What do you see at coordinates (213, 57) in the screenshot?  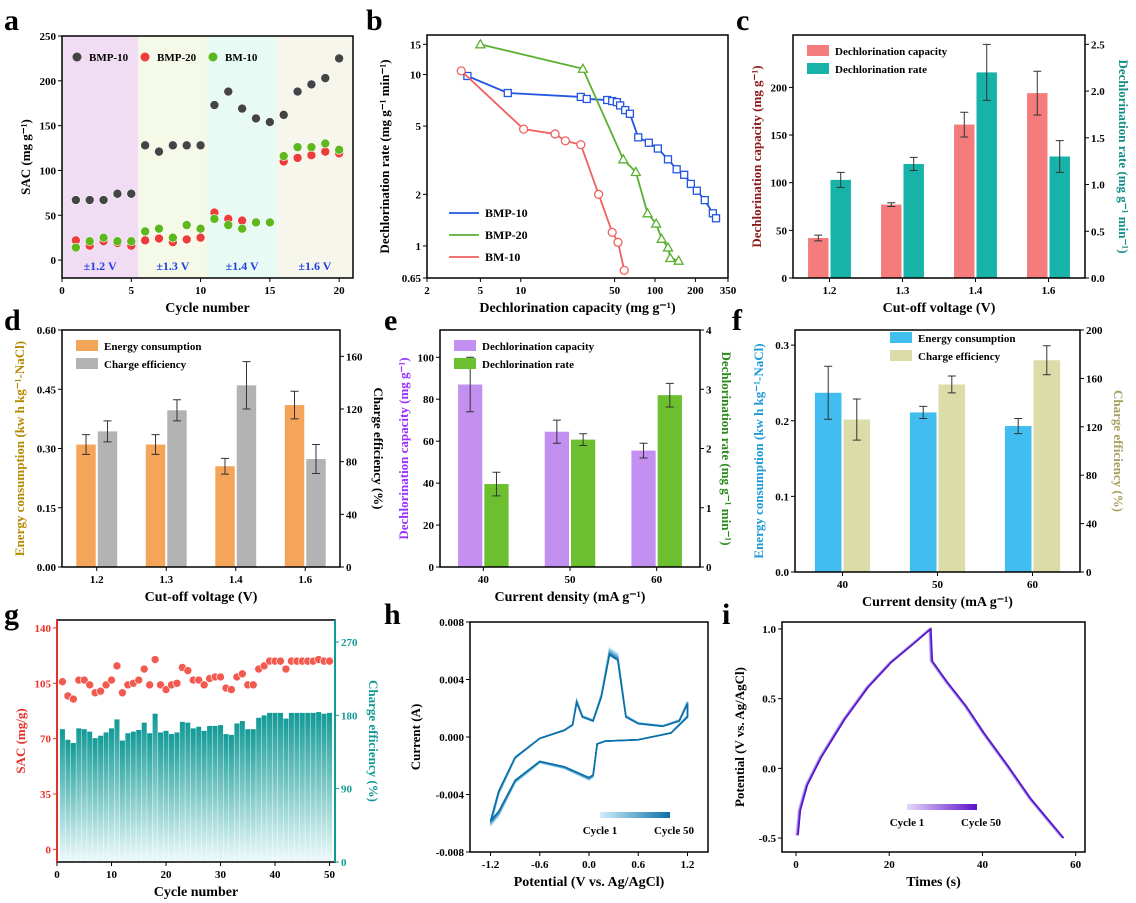 I see `legend-marker` at bounding box center [213, 57].